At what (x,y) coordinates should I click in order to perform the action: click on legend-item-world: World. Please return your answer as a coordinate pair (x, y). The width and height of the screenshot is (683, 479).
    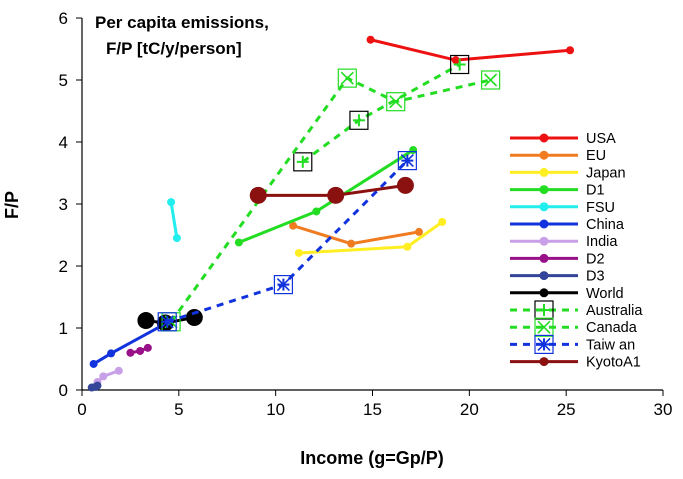
    Looking at the image, I should click on (567, 294).